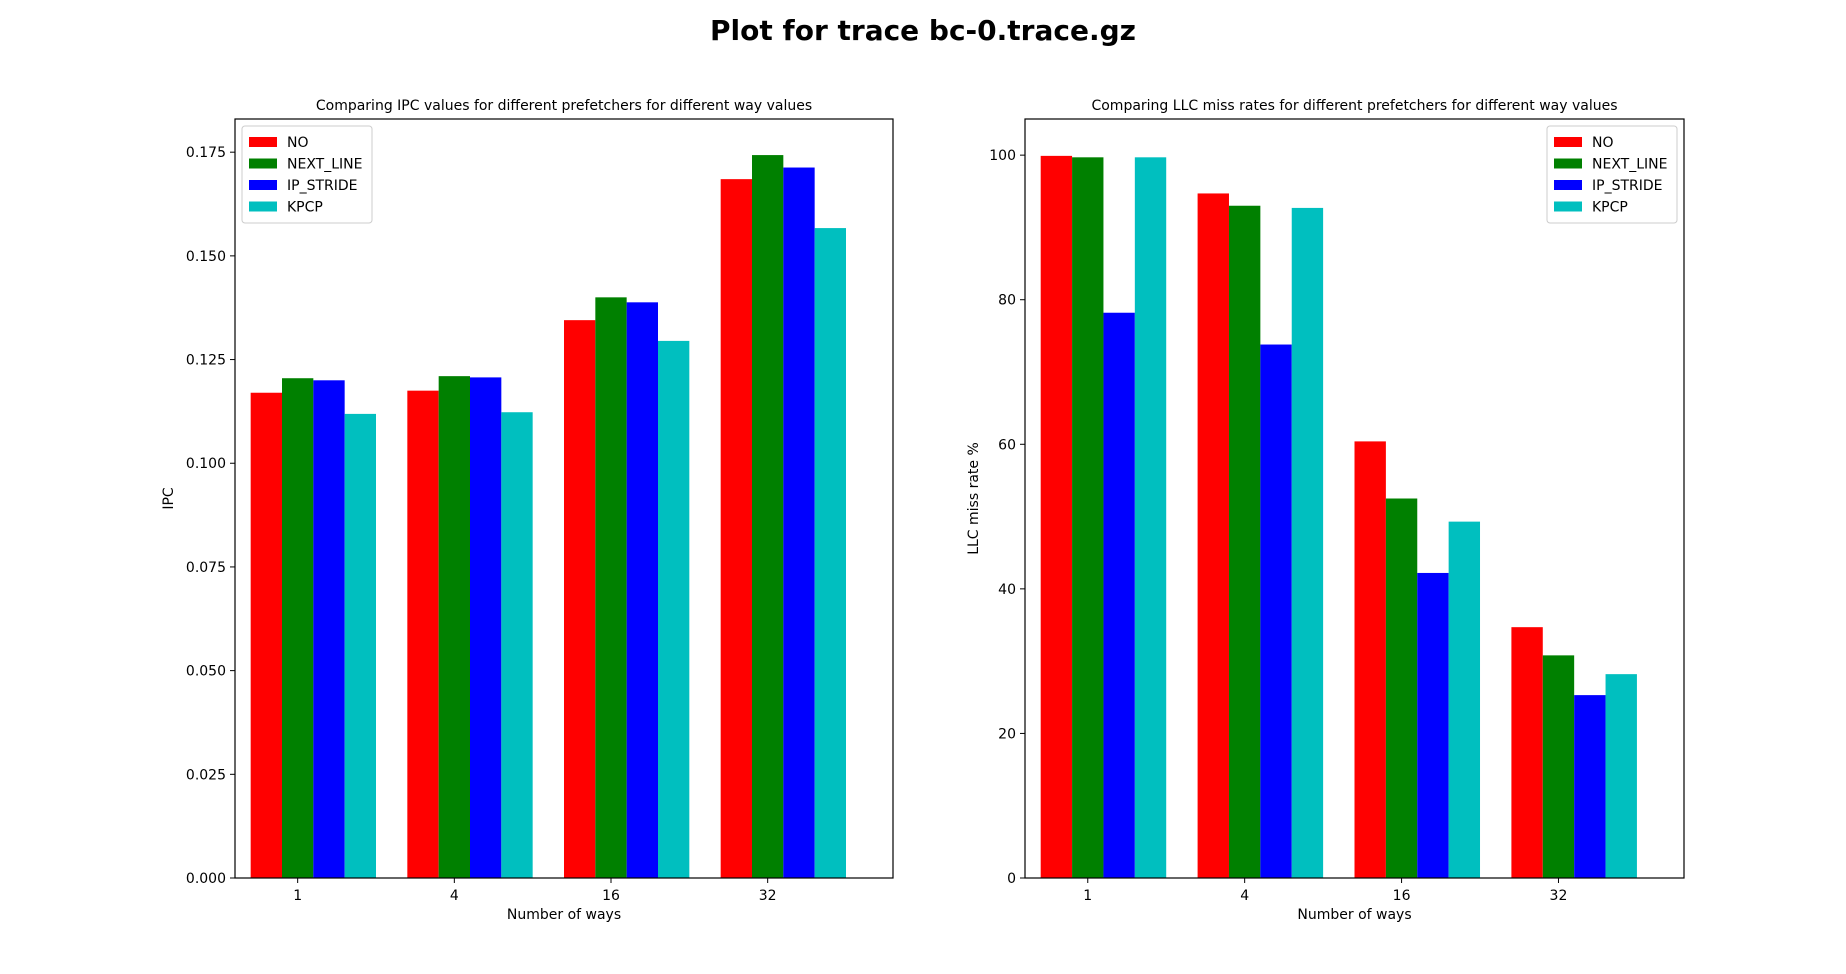  What do you see at coordinates (206, 879) in the screenshot?
I see `y-tick-label: 0.000` at bounding box center [206, 879].